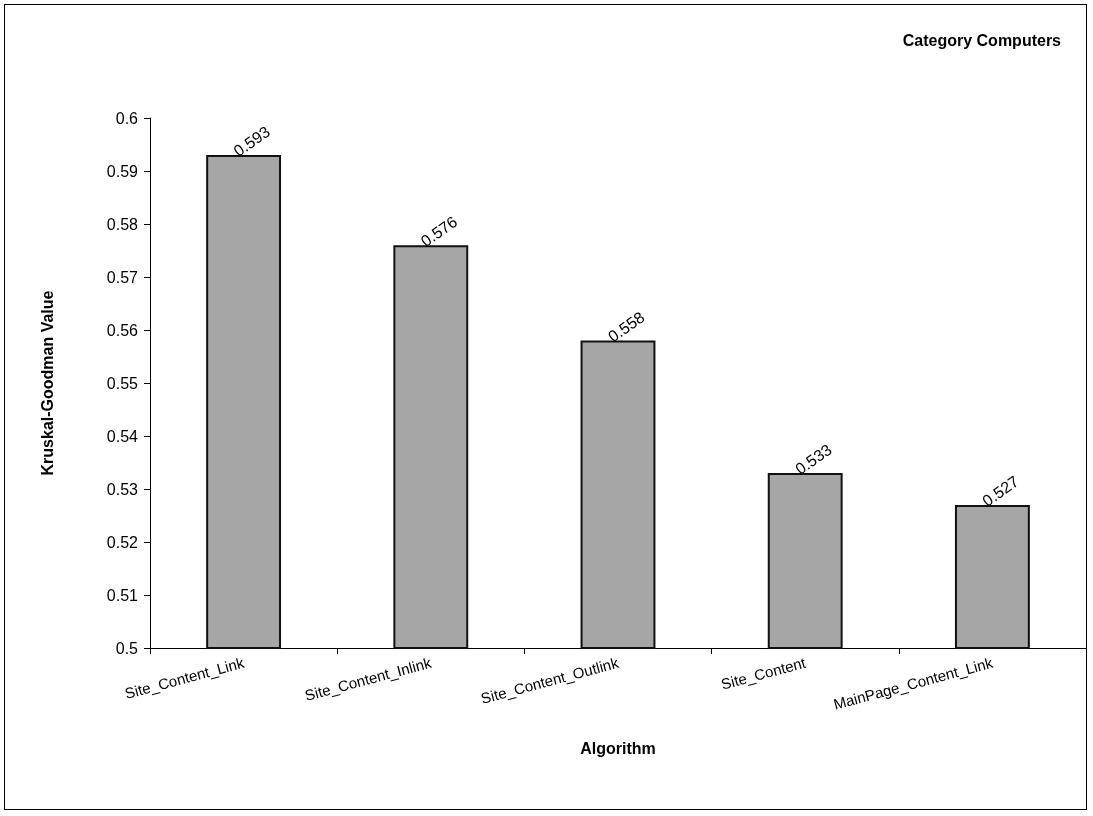 The height and width of the screenshot is (816, 1093). Describe the element at coordinates (122, 595) in the screenshot. I see `y-tick-label: 0.51` at that location.